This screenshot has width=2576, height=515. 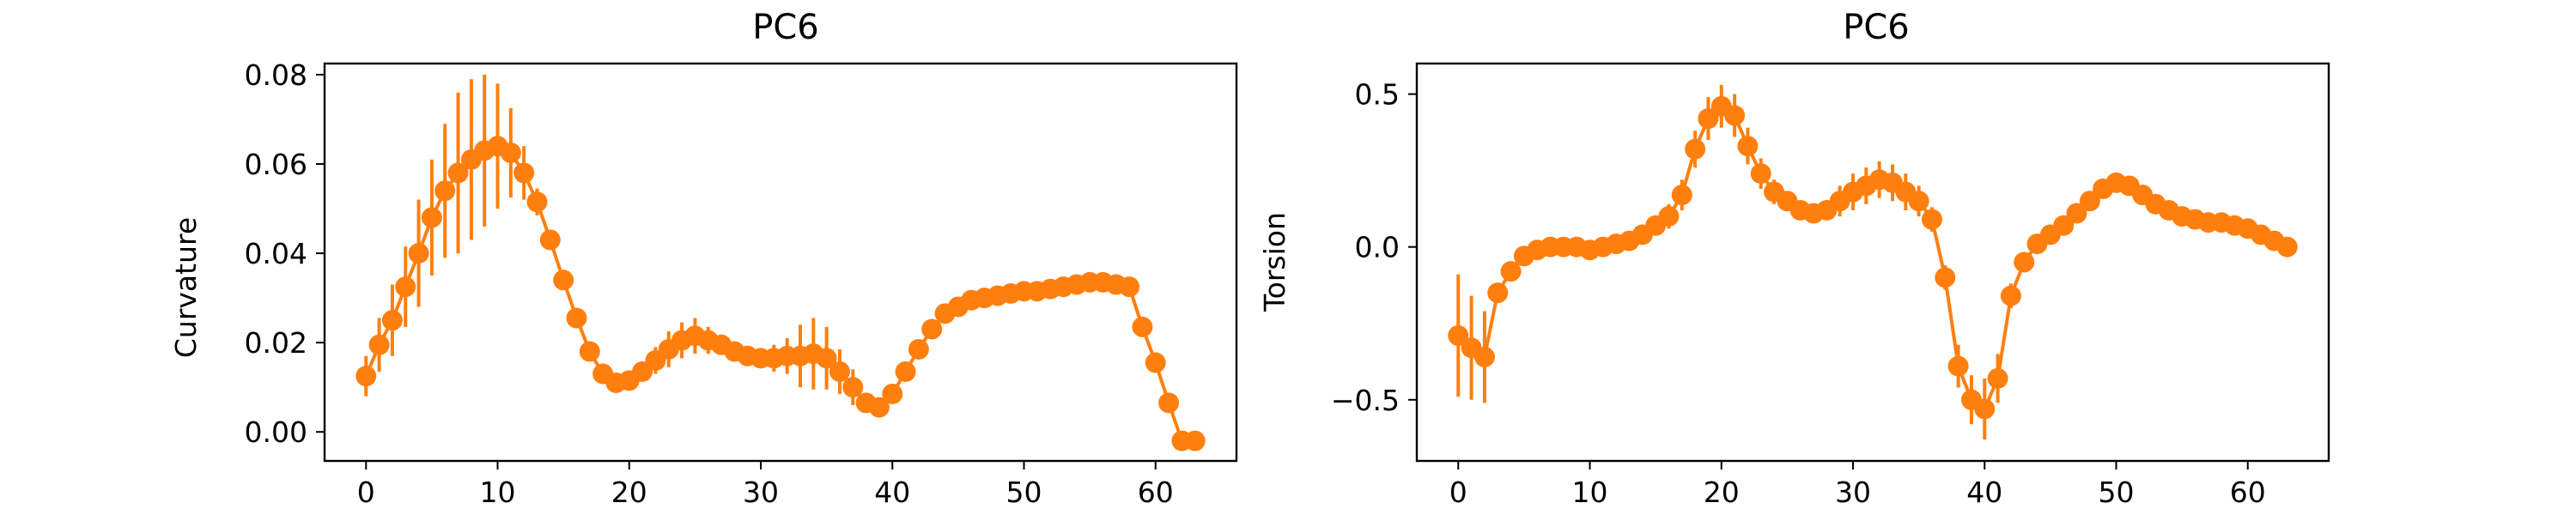 What do you see at coordinates (1722, 492) in the screenshot?
I see `torsion-x-tick-label: 20` at bounding box center [1722, 492].